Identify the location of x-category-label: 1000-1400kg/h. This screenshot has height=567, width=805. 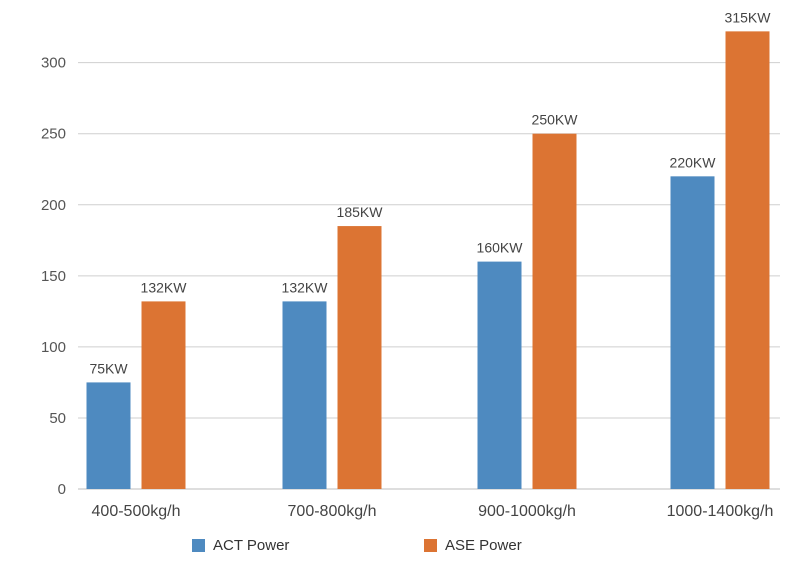
(720, 511).